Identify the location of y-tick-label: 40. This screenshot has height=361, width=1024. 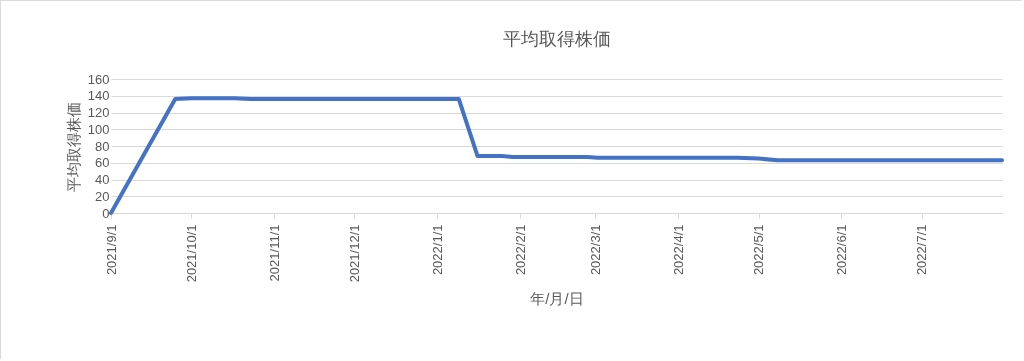
(102, 179).